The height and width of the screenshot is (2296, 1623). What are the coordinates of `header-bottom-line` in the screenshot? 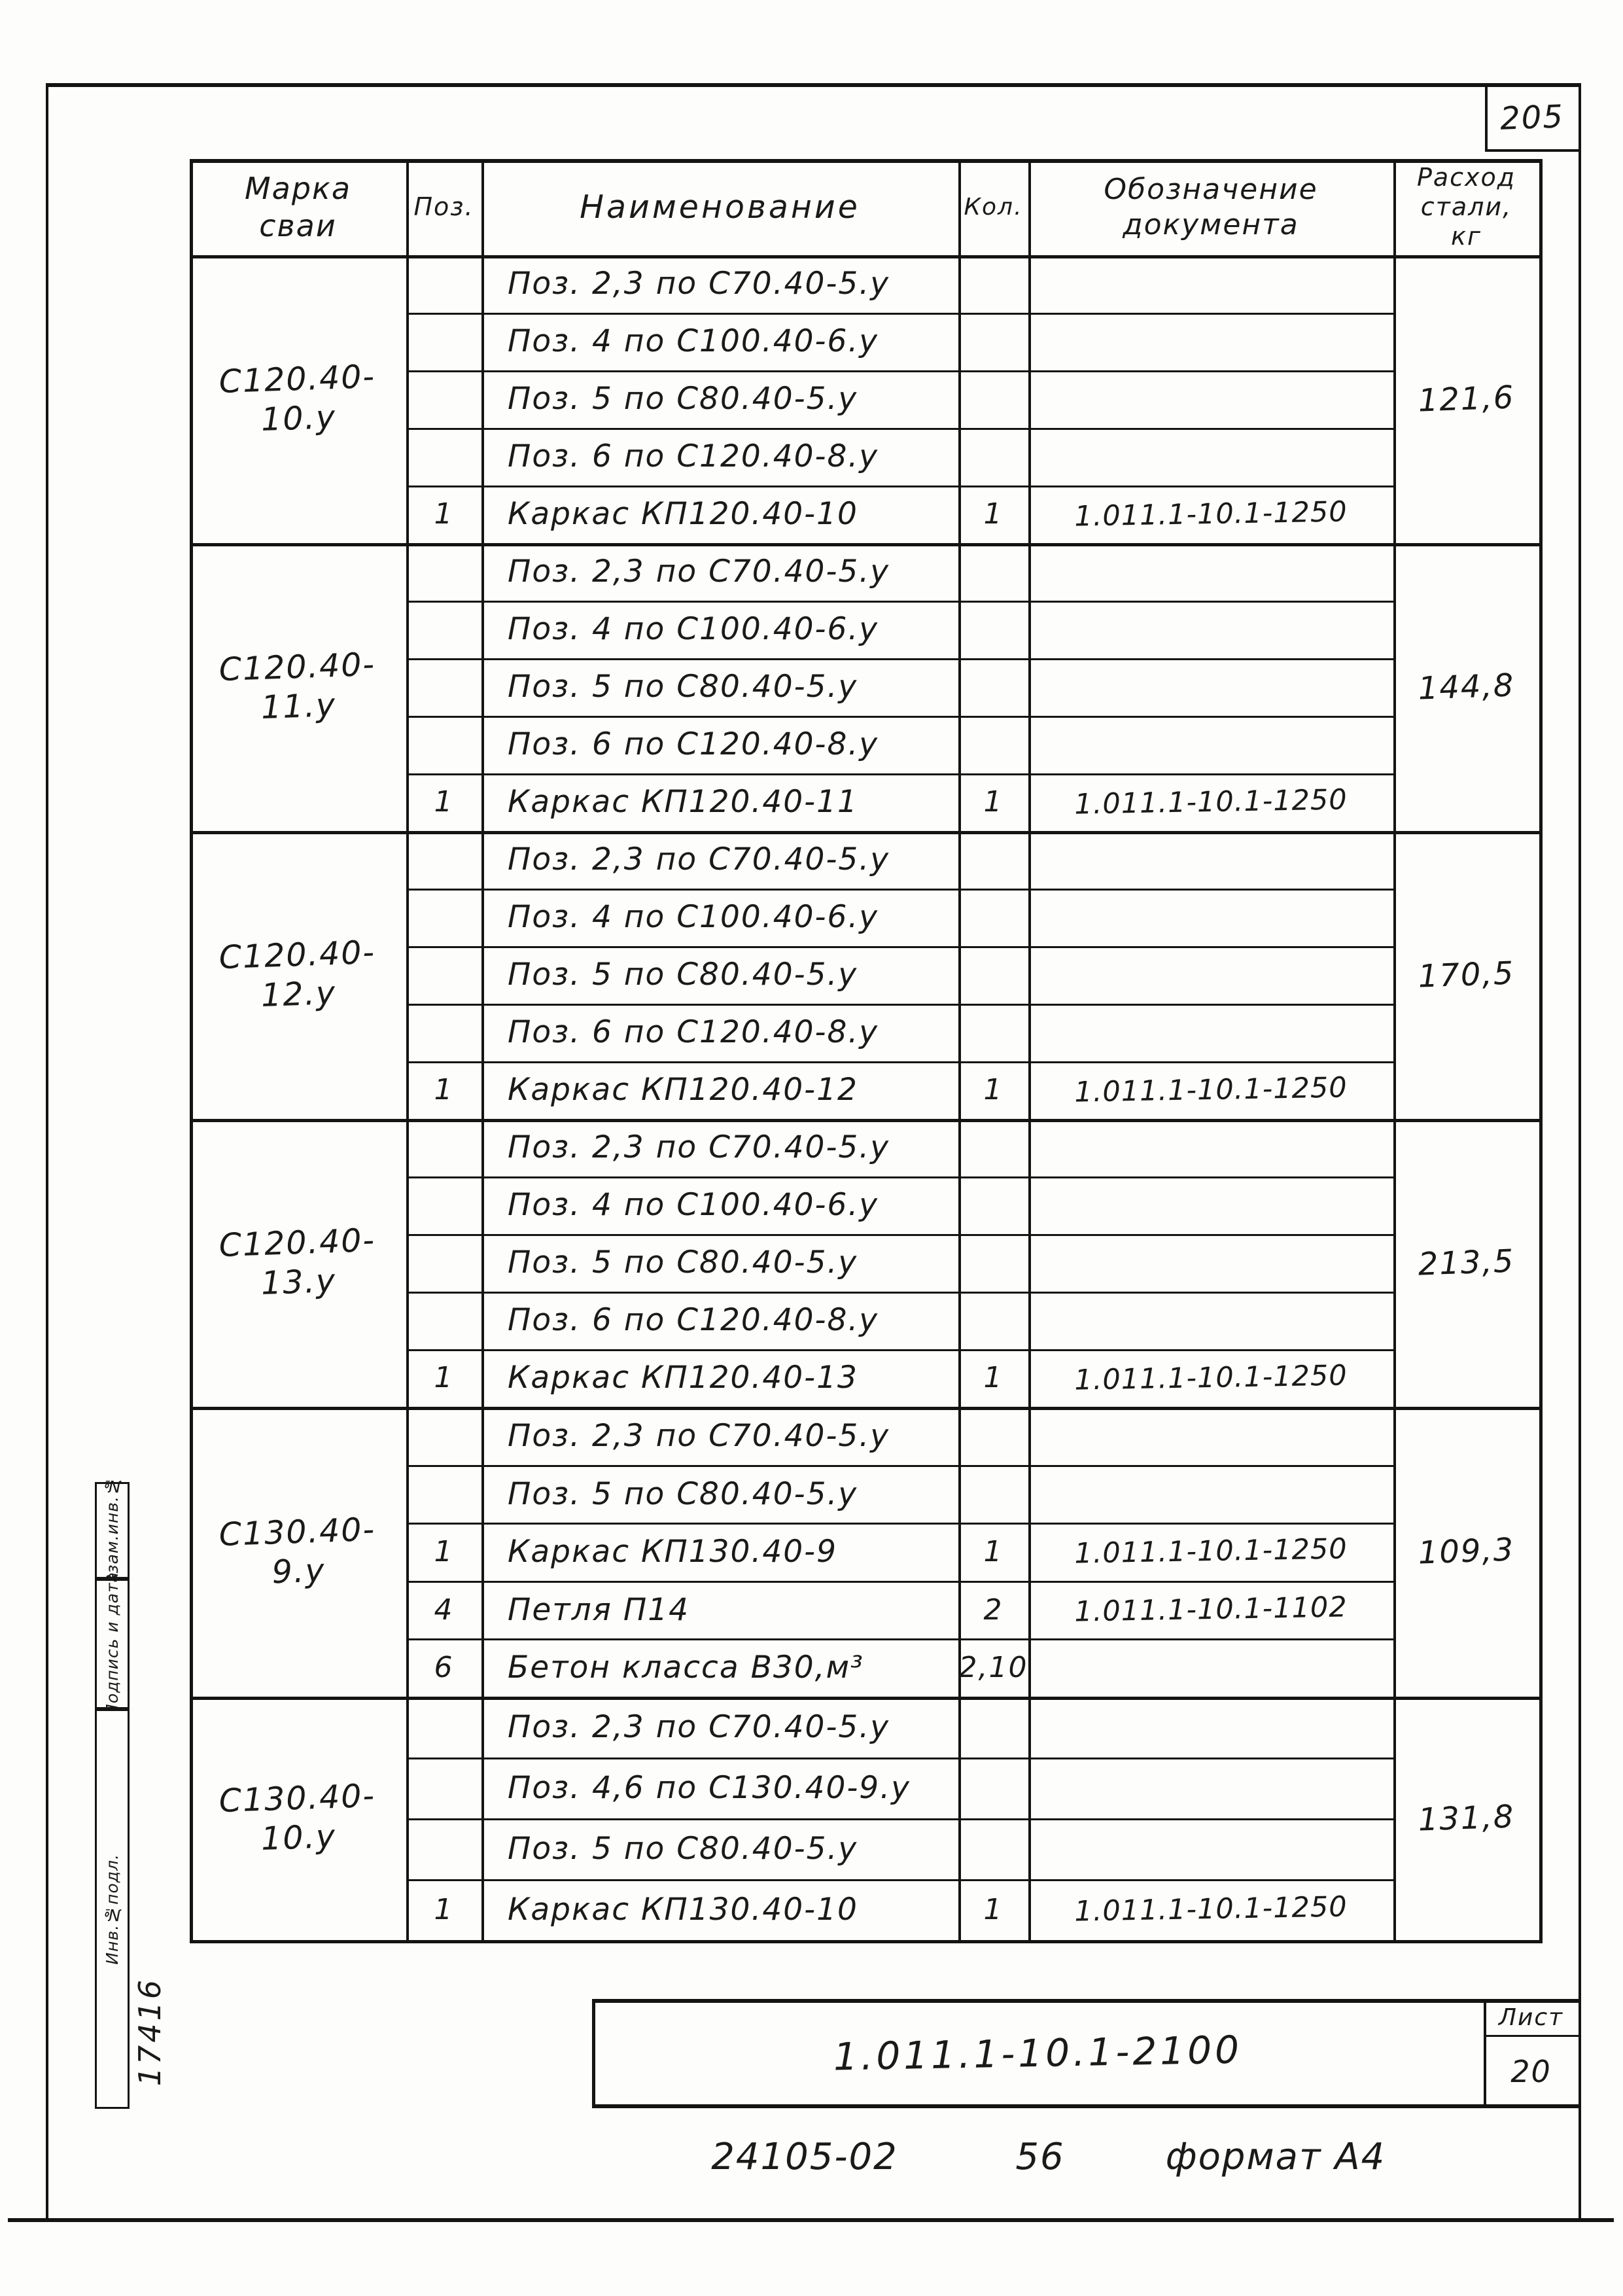 It's located at (867, 256).